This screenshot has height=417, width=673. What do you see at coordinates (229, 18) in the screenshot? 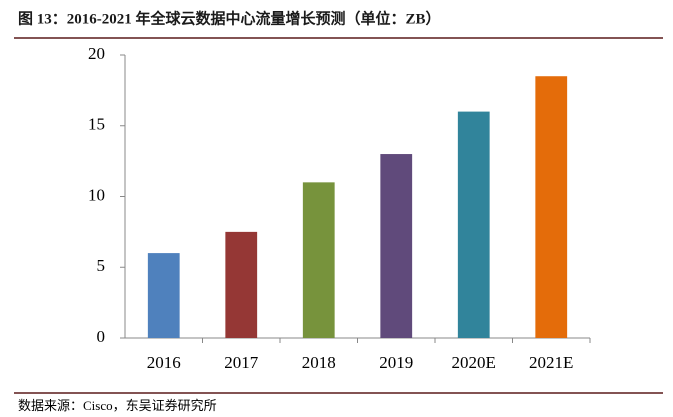
I see `chart-title: 图 13：2016-2021 年全球云数据中心流量增长预测（单位：ZB）` at bounding box center [229, 18].